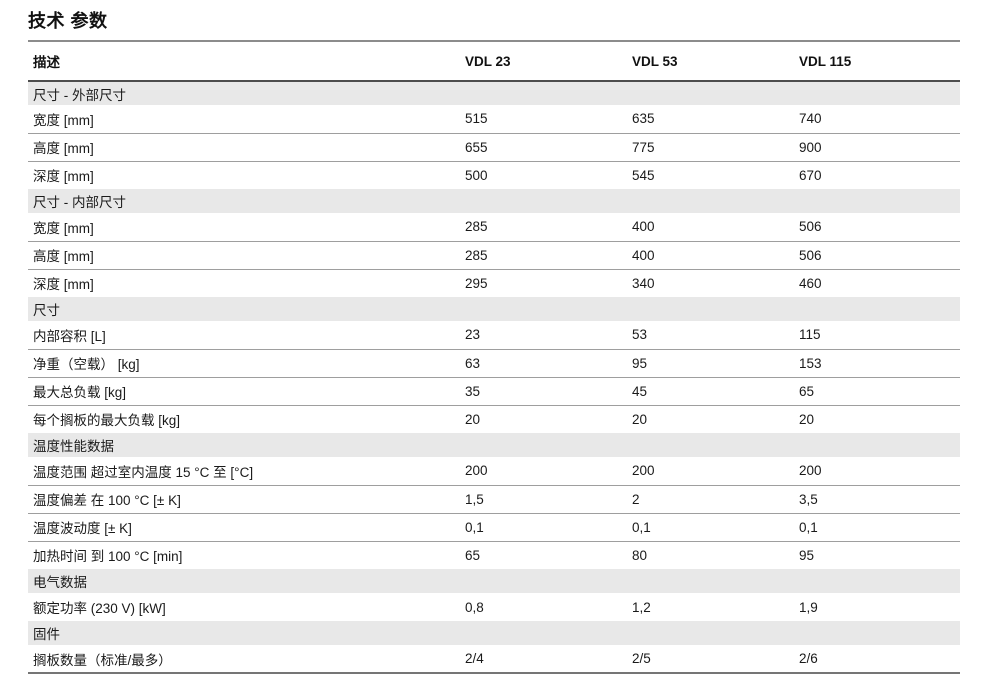  What do you see at coordinates (548, 335) in the screenshot?
I see `row-value: 23` at bounding box center [548, 335].